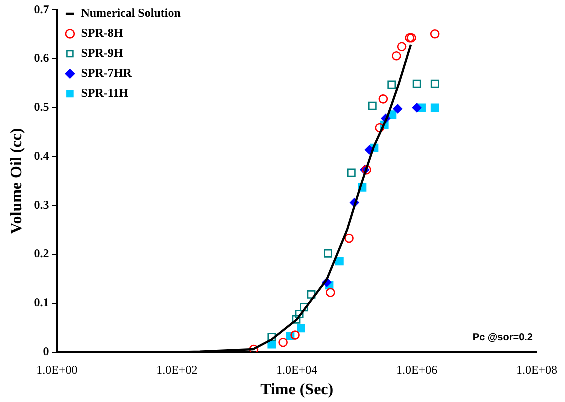 This screenshot has width=565, height=402. Describe the element at coordinates (57, 369) in the screenshot. I see `x-tick-label: 1.0E+00` at that location.